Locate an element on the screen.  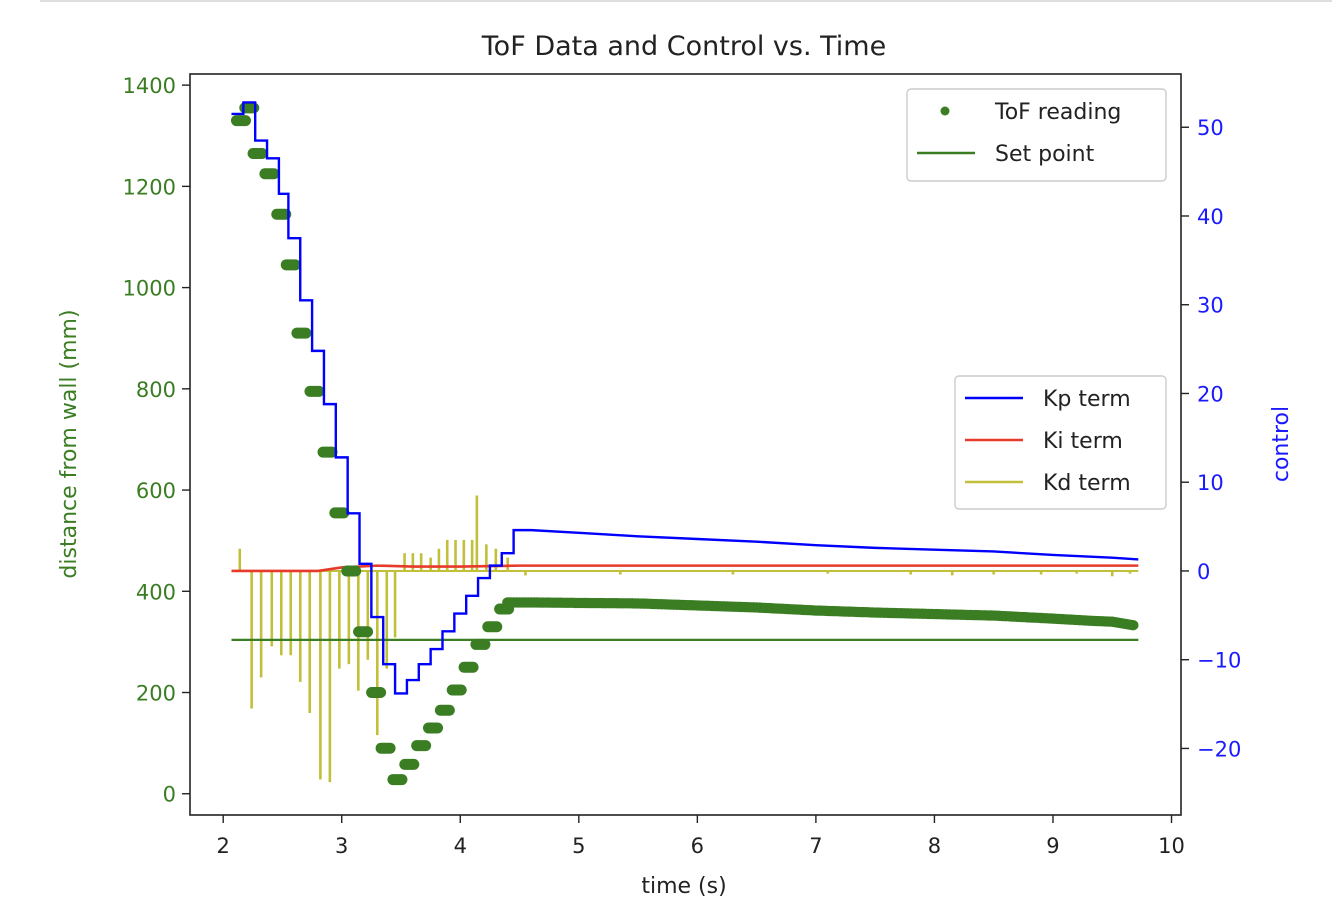
cell-top-border is located at coordinates (686, 1).